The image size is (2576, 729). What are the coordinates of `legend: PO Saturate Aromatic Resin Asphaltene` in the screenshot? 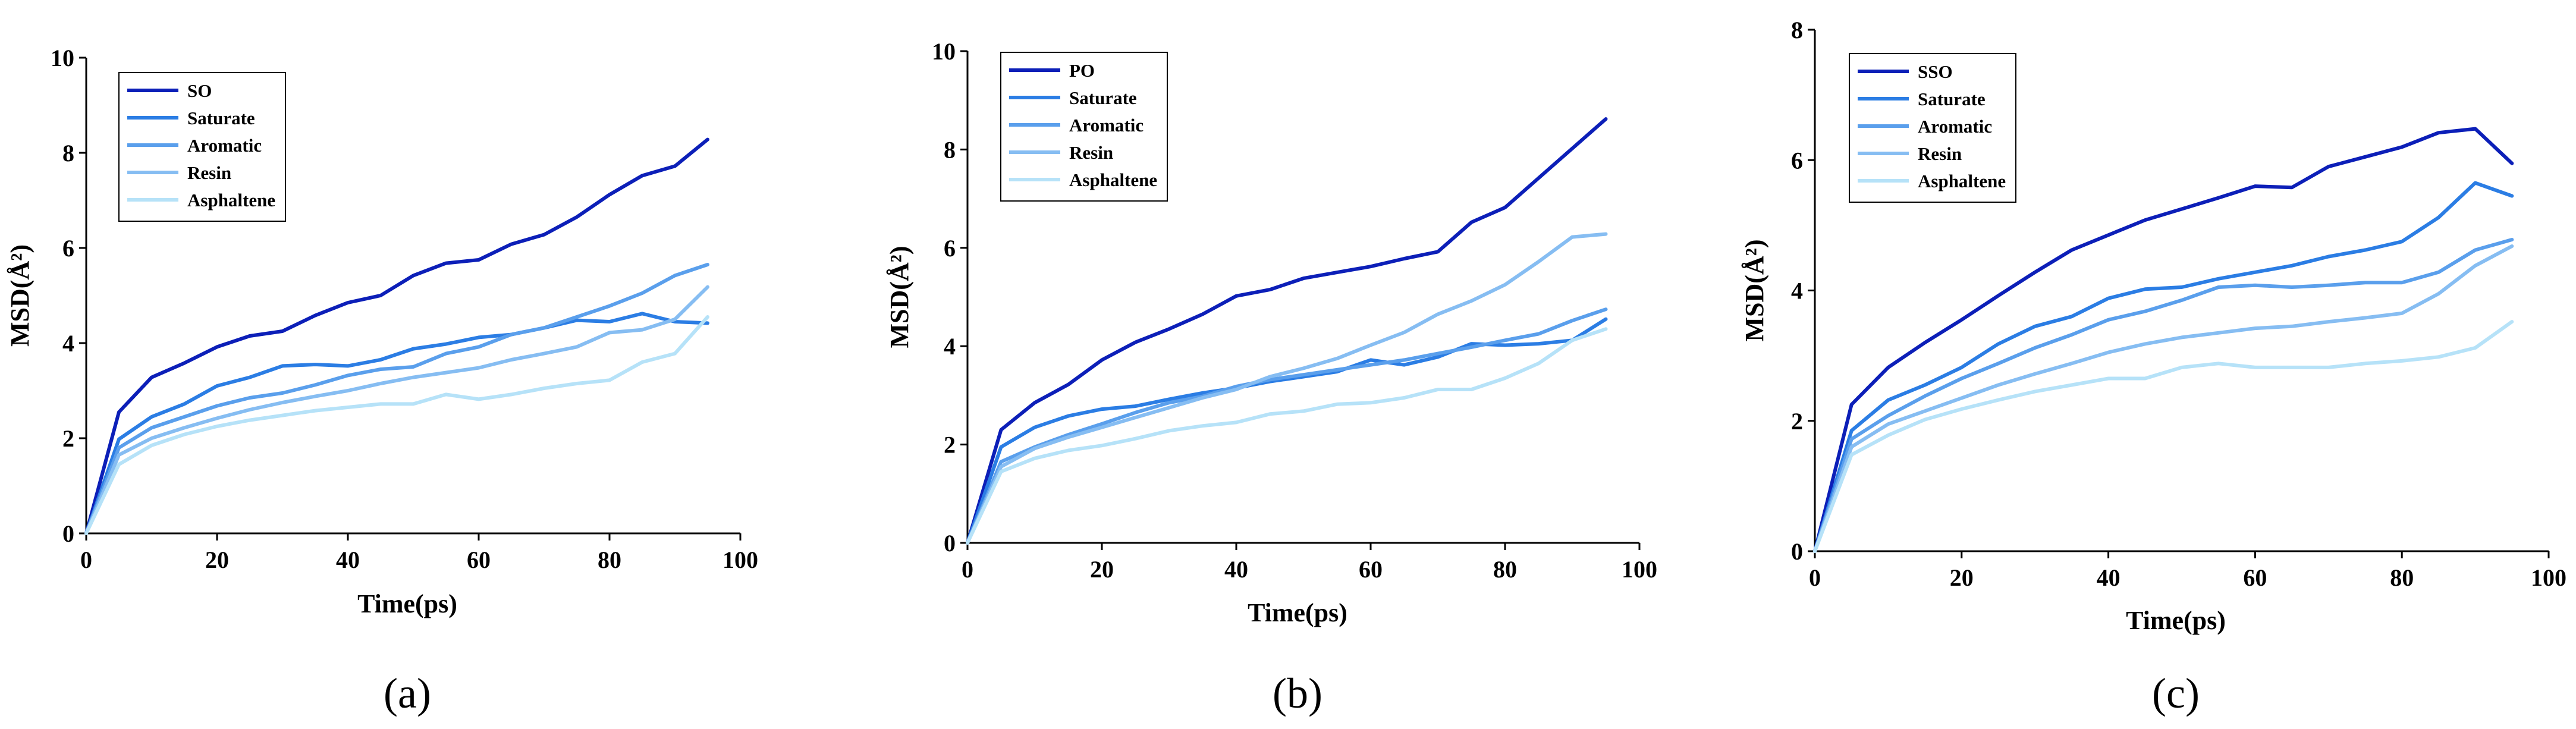 It's located at (1084, 127).